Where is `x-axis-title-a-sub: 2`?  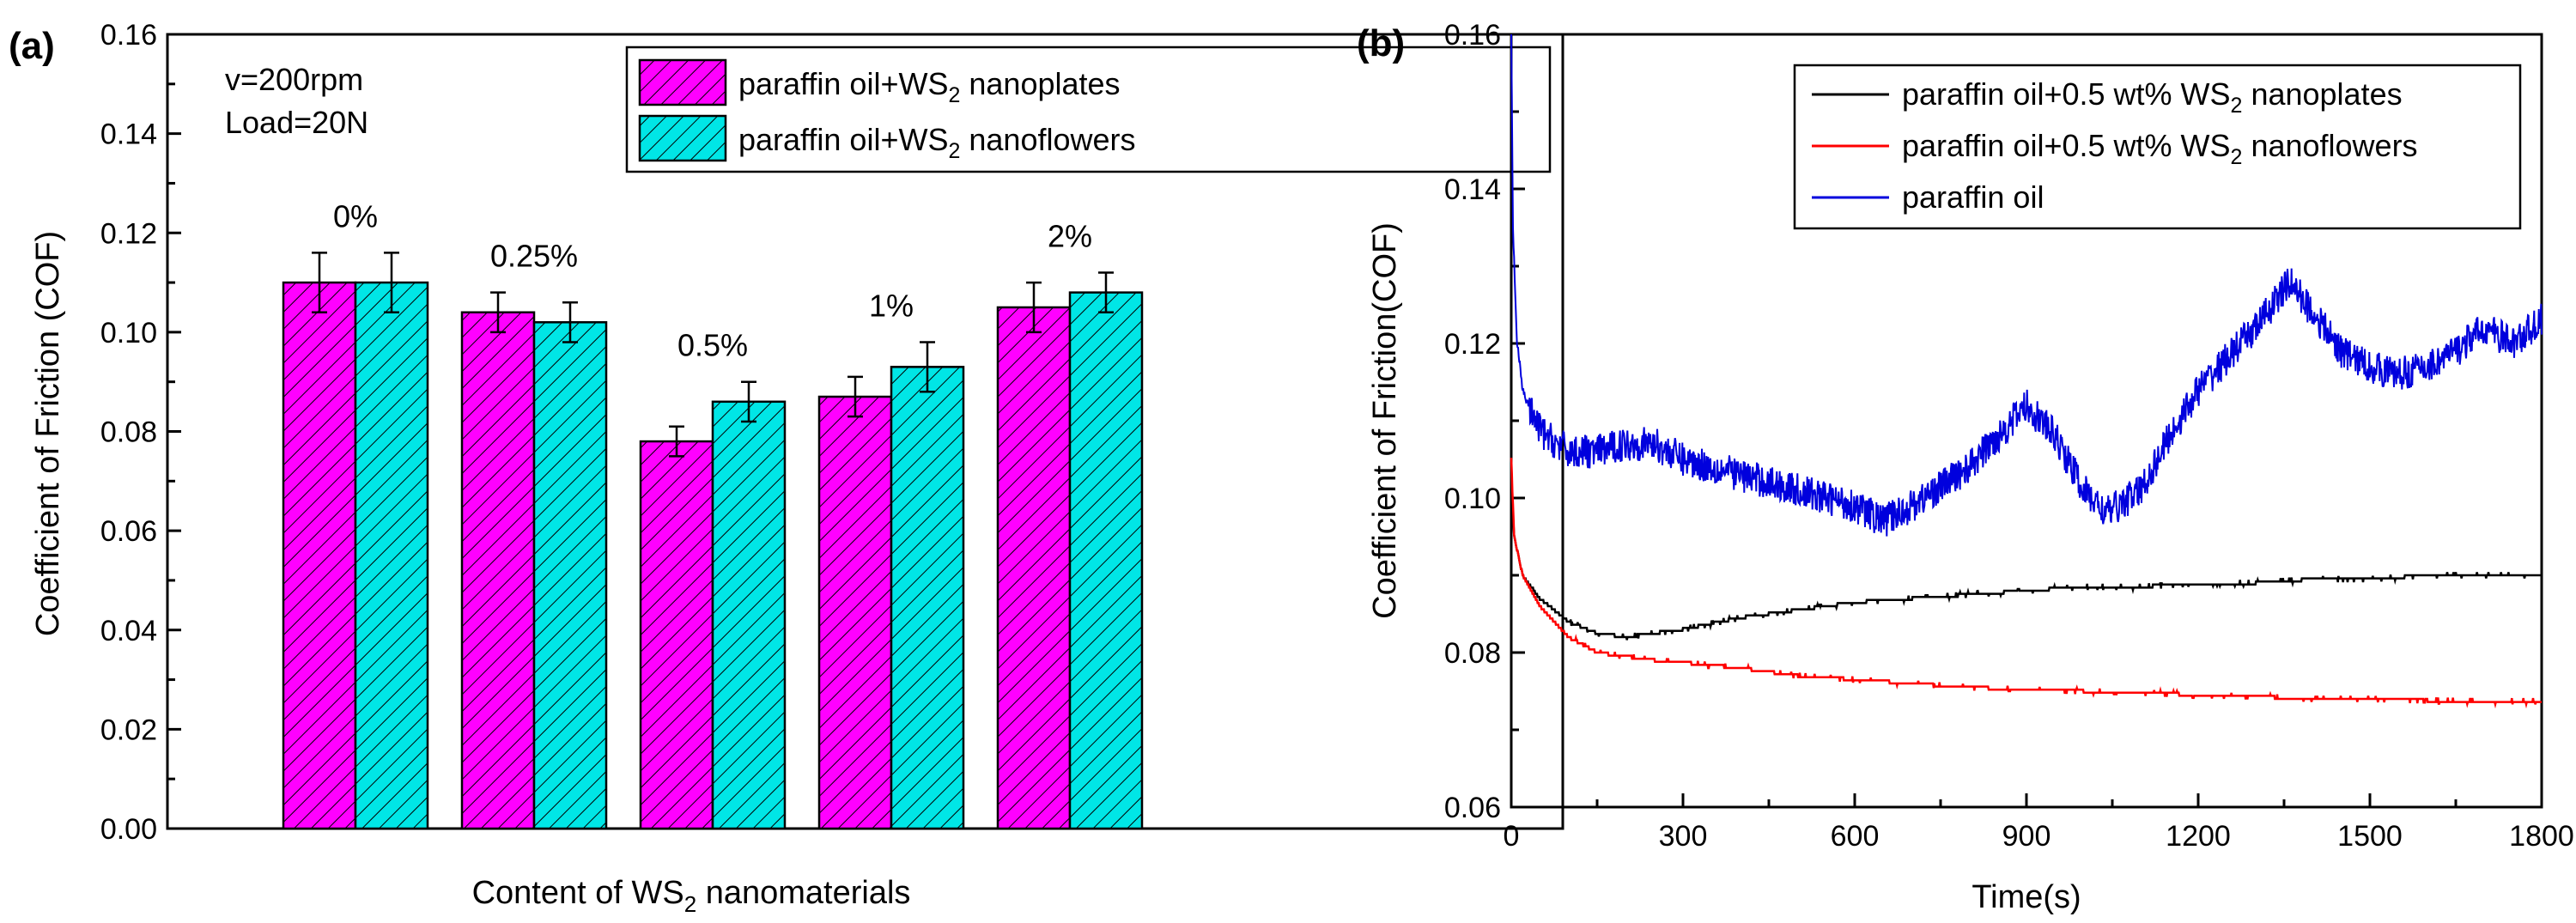
x-axis-title-a-sub: 2 is located at coordinates (690, 904).